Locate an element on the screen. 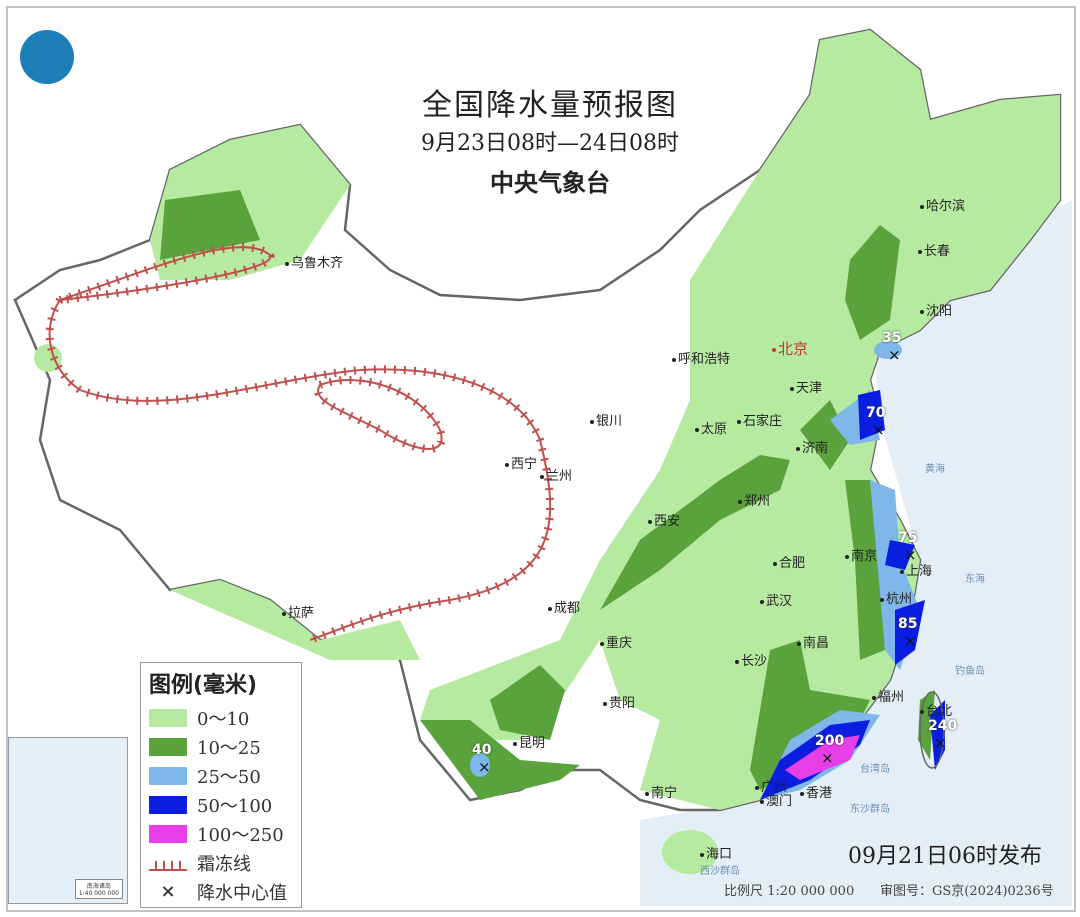 Image resolution: width=1080 pixels, height=917 pixels. inset-scale-value: 1:40 000 000 is located at coordinates (98, 893).